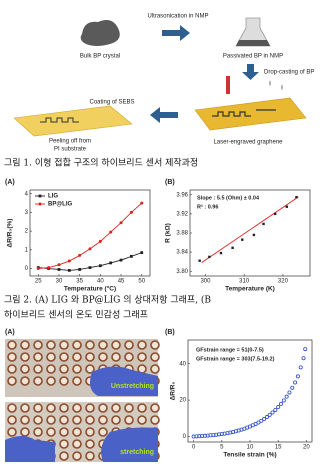 This screenshot has height=470, width=320. What do you see at coordinates (250, 289) in the screenshot?
I see `x-axis-label: Temperature (K)` at bounding box center [250, 289].